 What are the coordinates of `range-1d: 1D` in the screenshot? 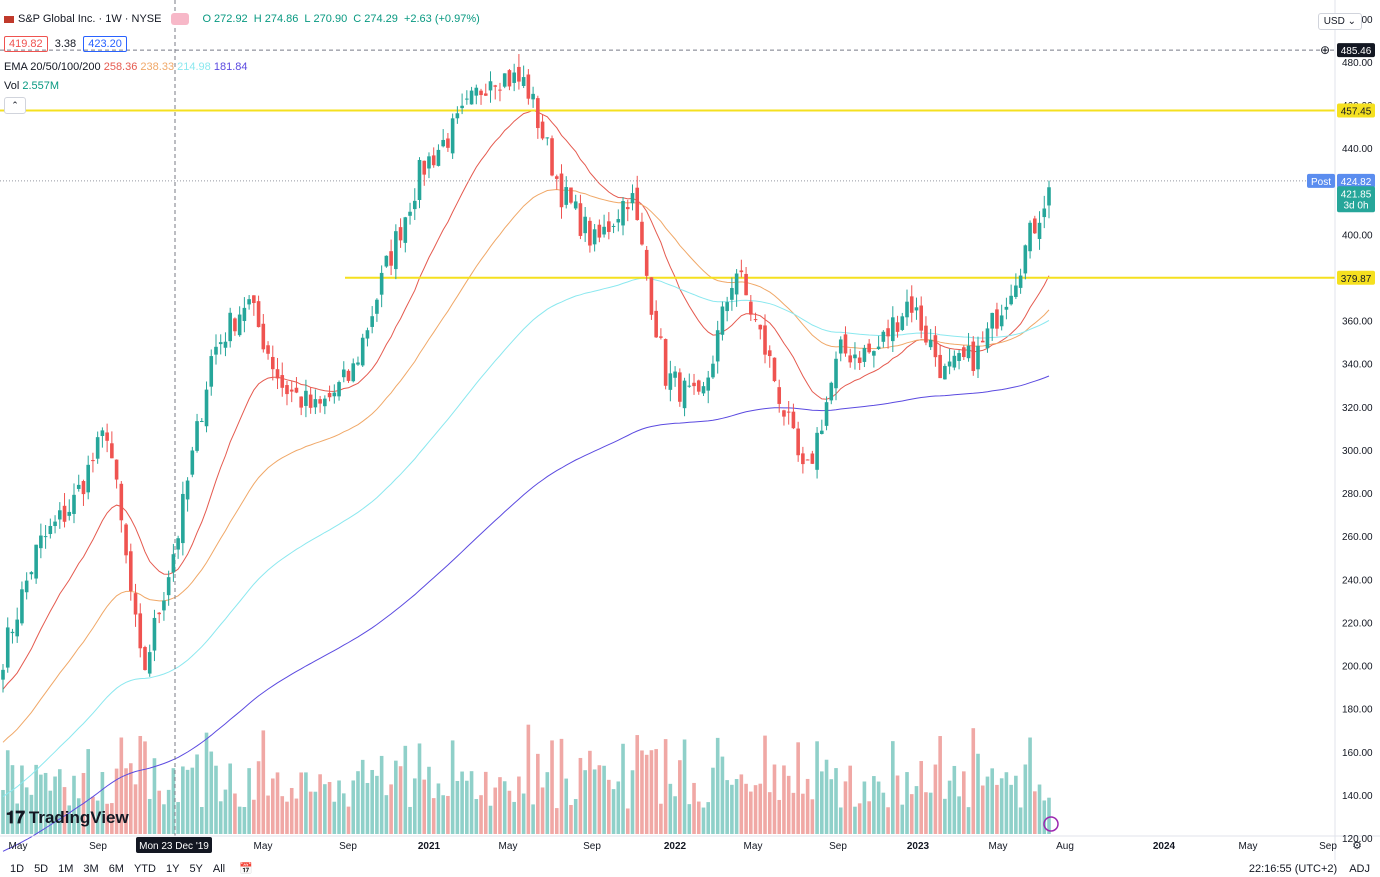 It's located at (17, 868).